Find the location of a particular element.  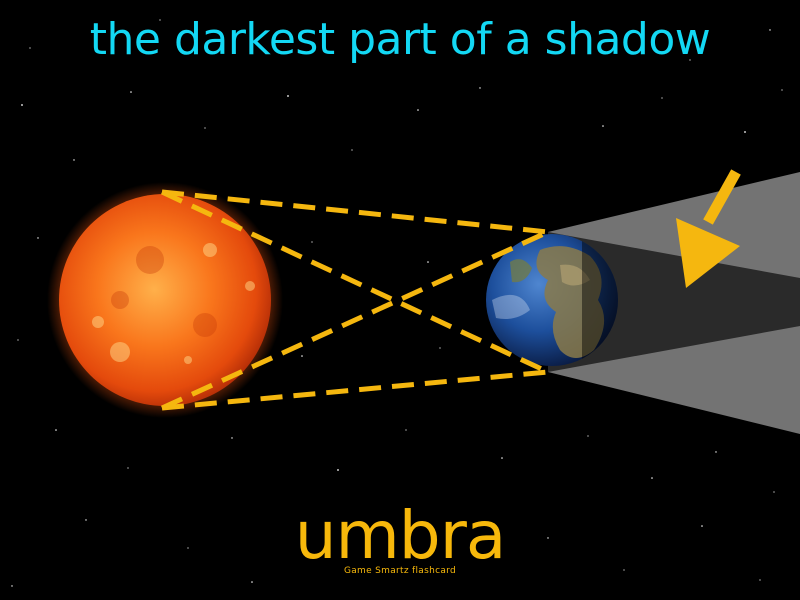

umbra-region is located at coordinates (674, 302).